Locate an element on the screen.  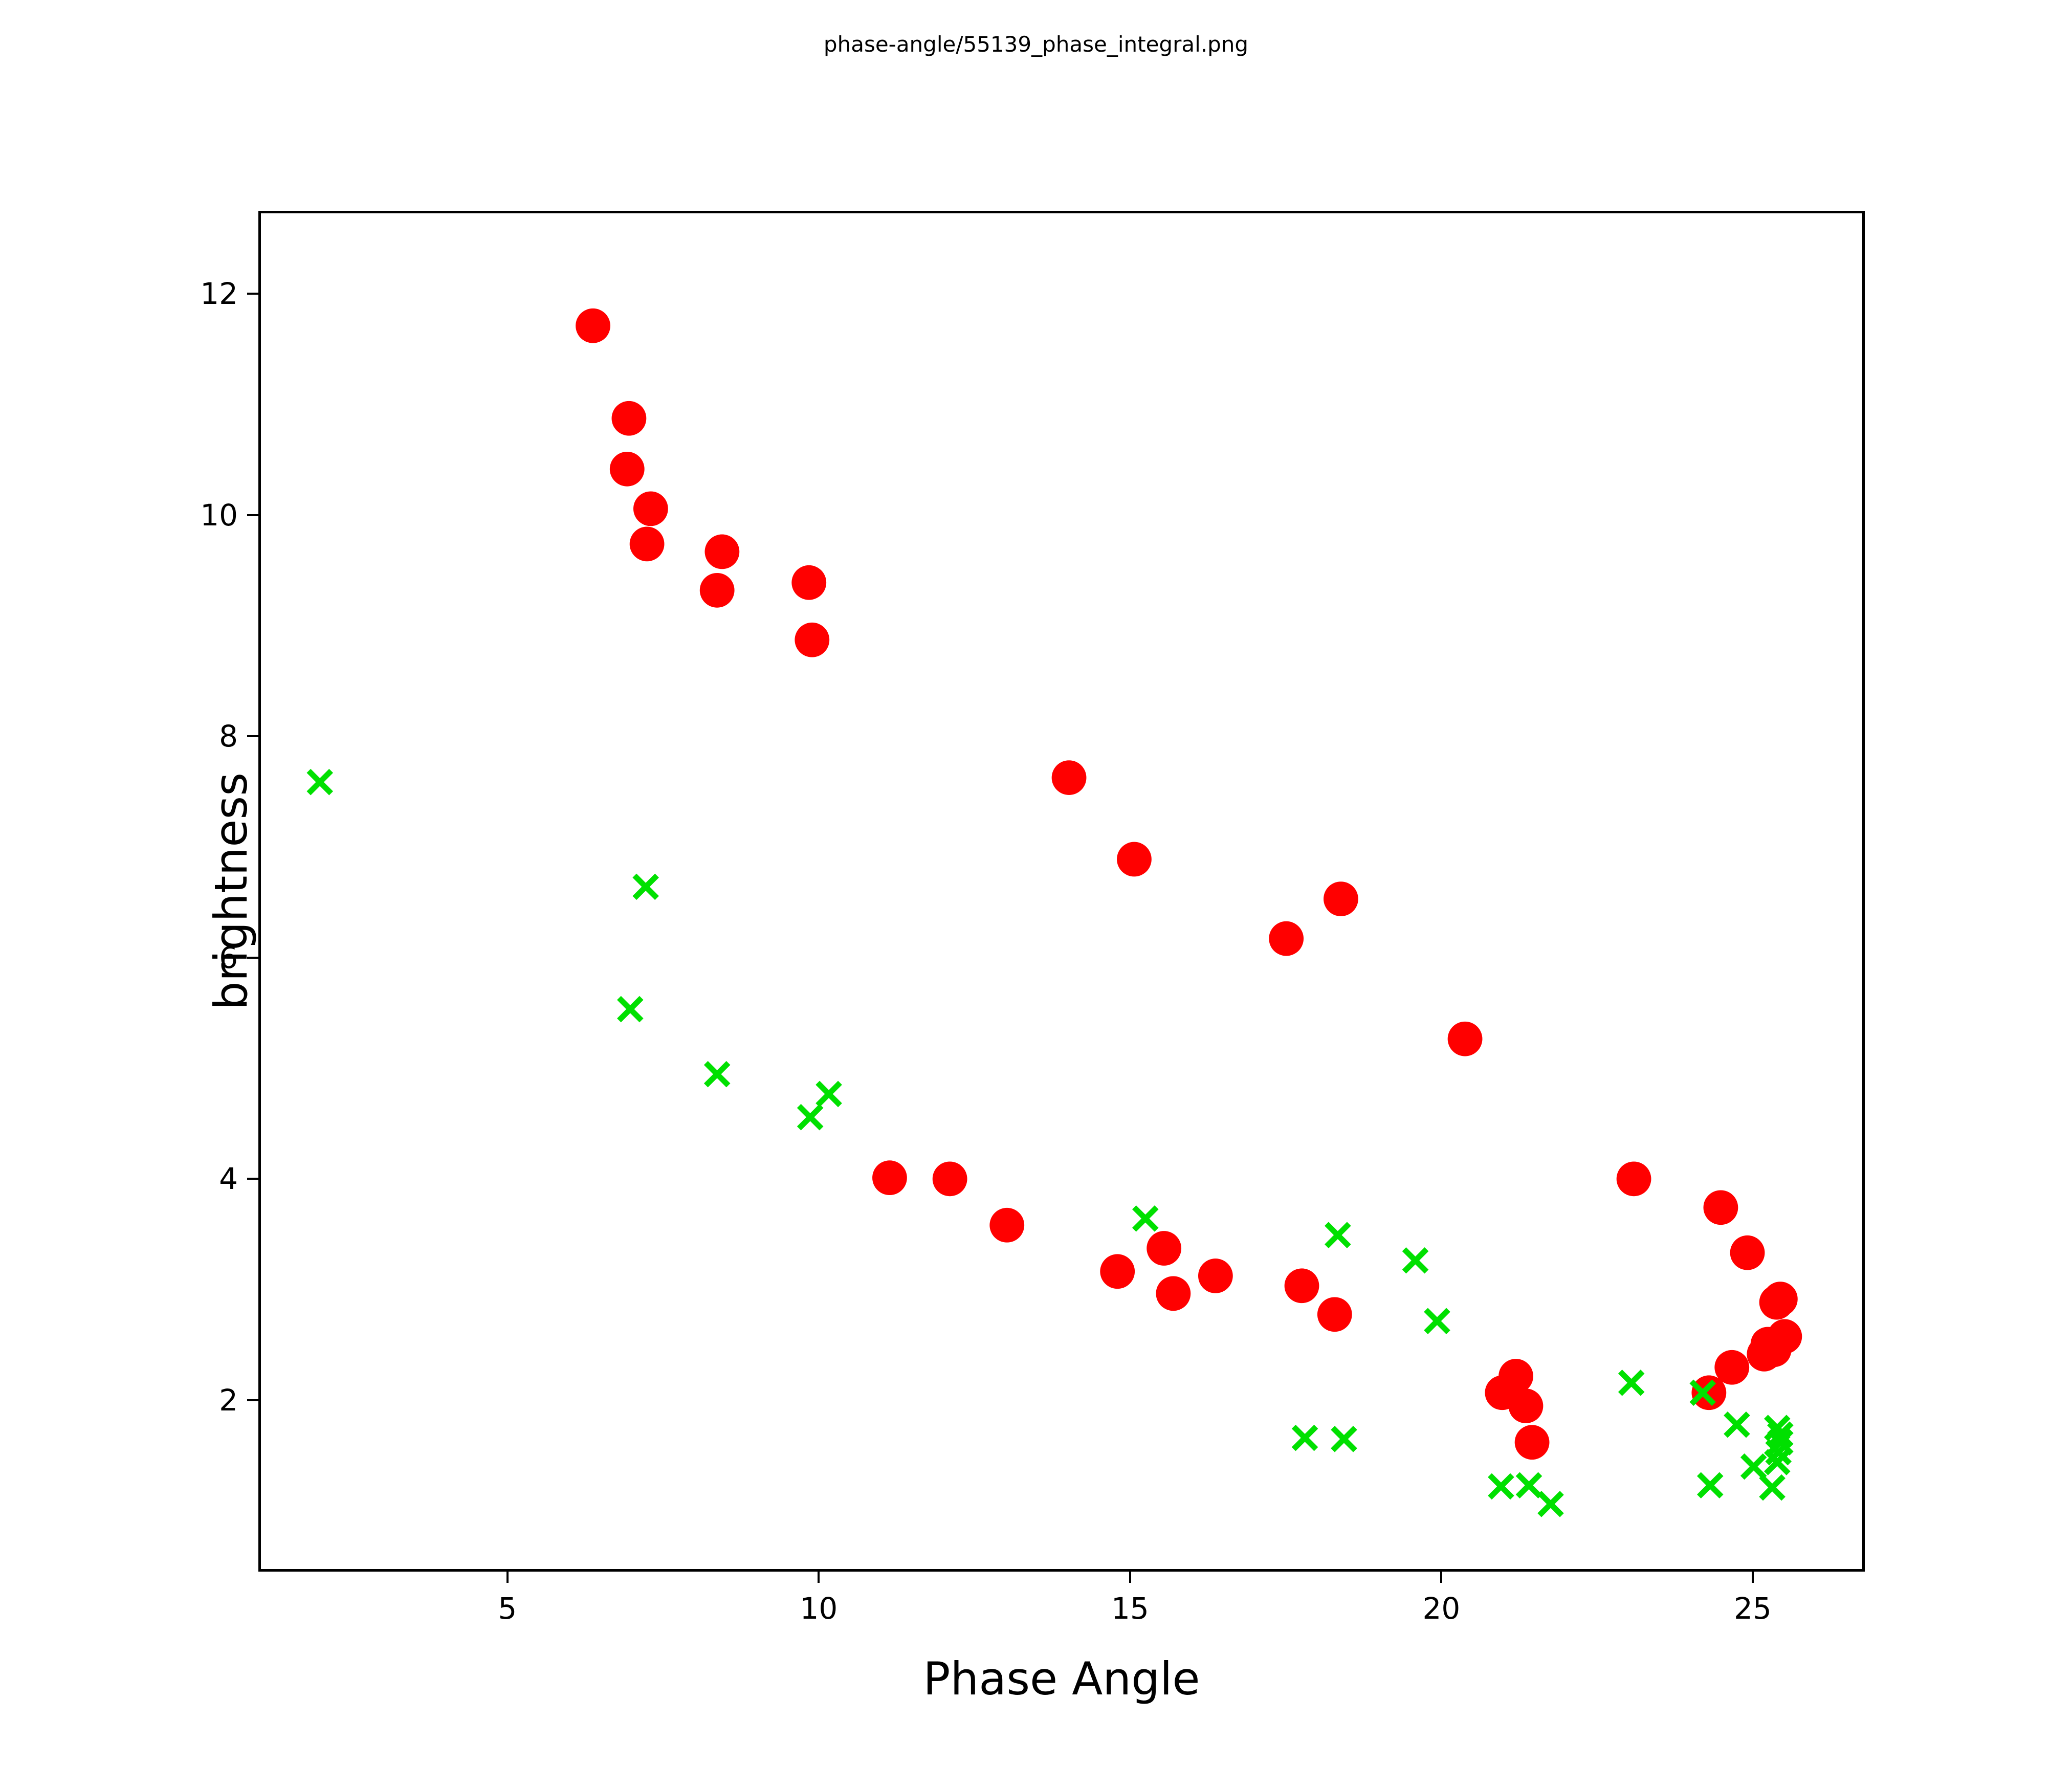
x-tick-label: 15 is located at coordinates (1130, 1608).